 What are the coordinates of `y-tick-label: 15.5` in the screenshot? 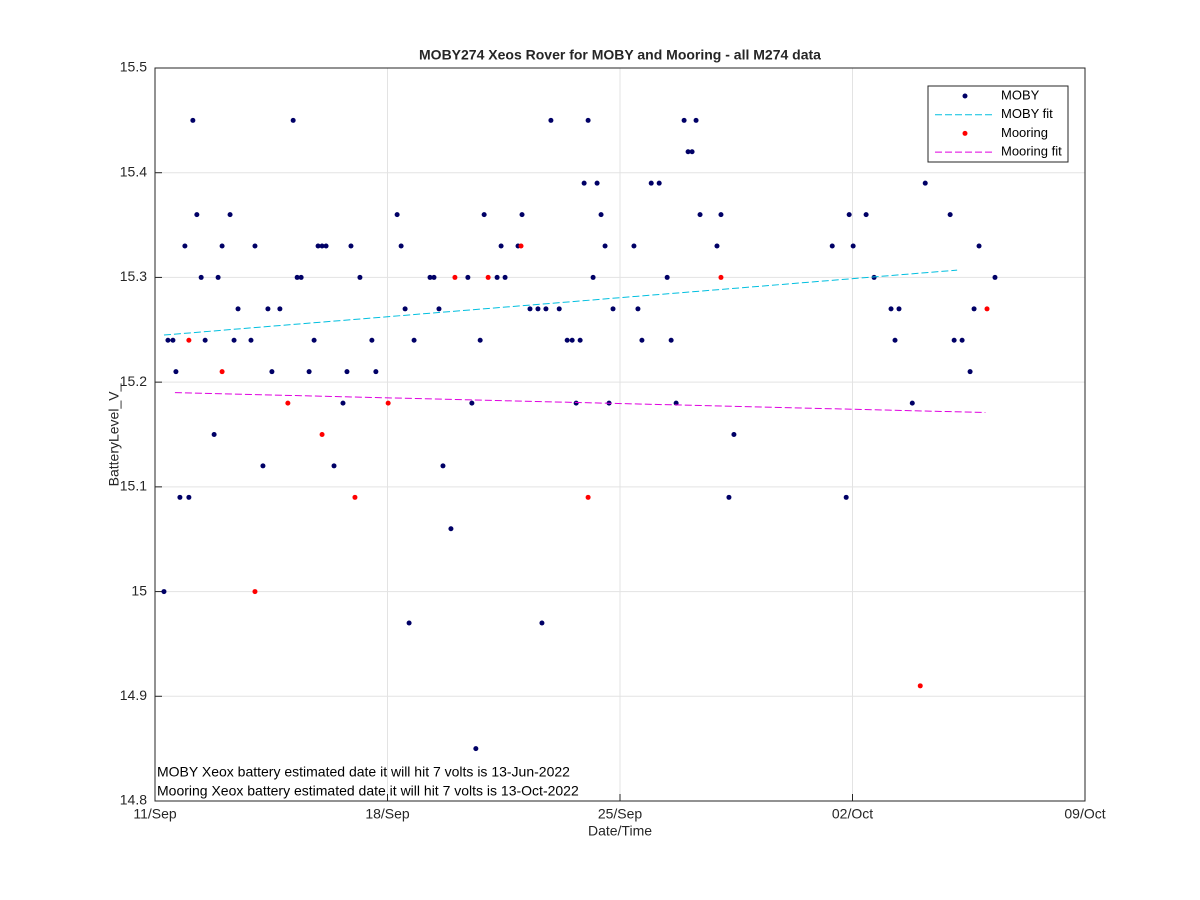 It's located at (133, 67).